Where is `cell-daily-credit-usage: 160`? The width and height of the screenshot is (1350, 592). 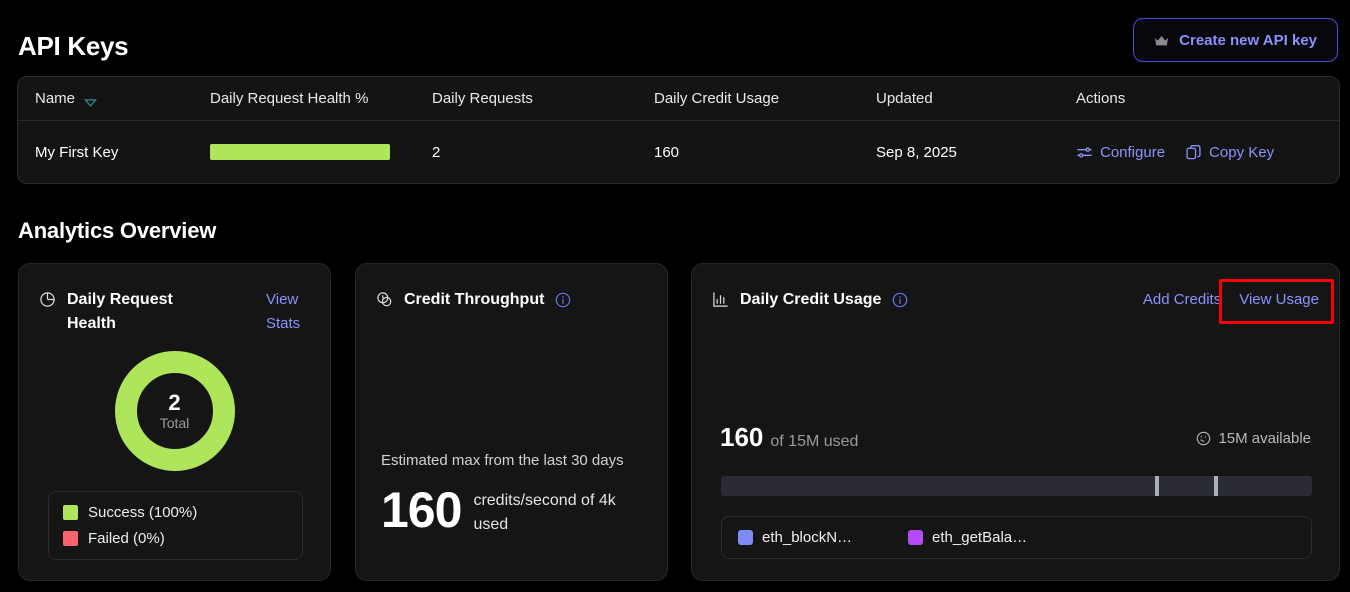
cell-daily-credit-usage: 160 is located at coordinates (667, 152).